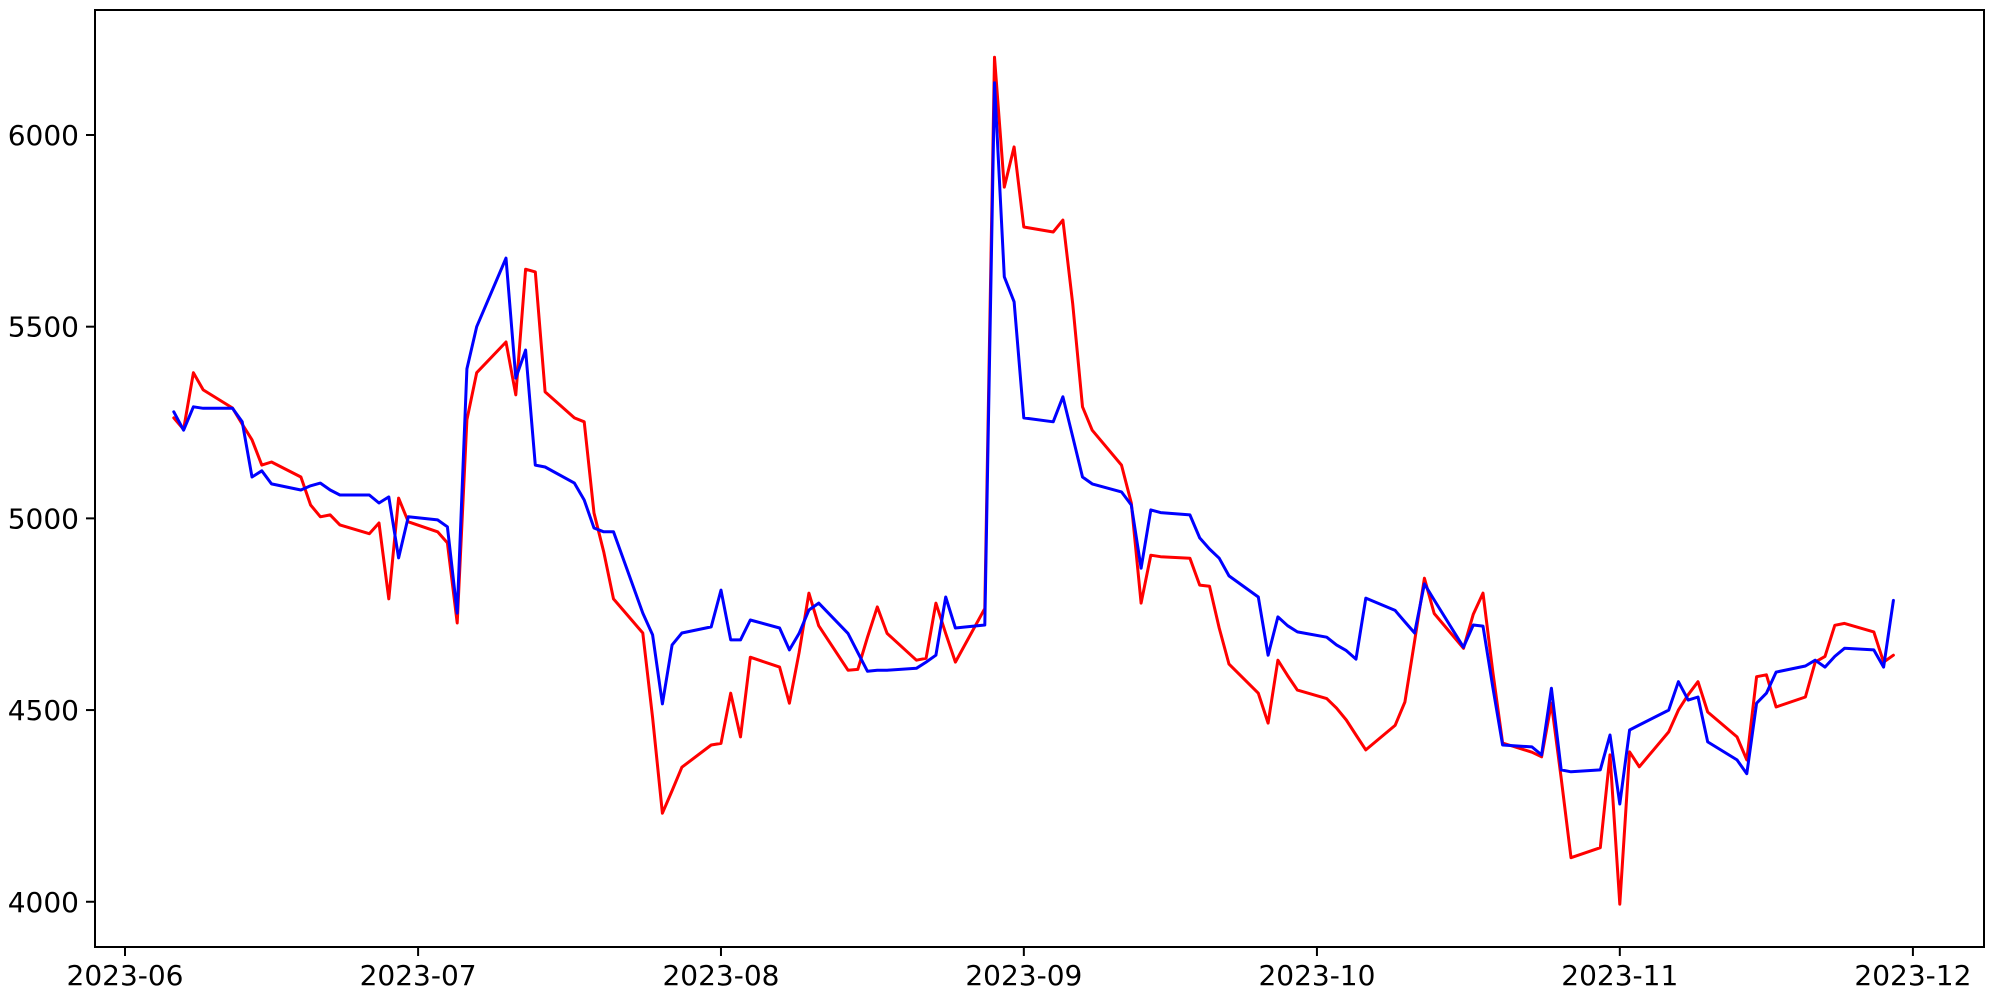  I want to click on x-tick-label: 2023-10, so click(1316, 975).